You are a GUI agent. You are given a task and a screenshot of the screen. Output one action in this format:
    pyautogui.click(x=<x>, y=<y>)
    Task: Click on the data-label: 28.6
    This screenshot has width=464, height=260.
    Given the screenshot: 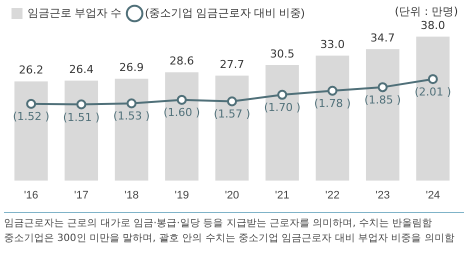 What is the action you would take?
    pyautogui.click(x=182, y=61)
    